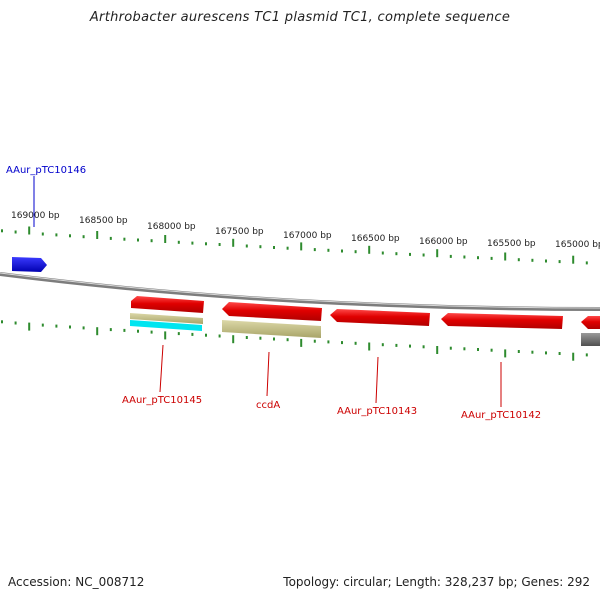  Describe the element at coordinates (268, 405) in the screenshot. I see `gene-label-ccda: ccdA` at that location.